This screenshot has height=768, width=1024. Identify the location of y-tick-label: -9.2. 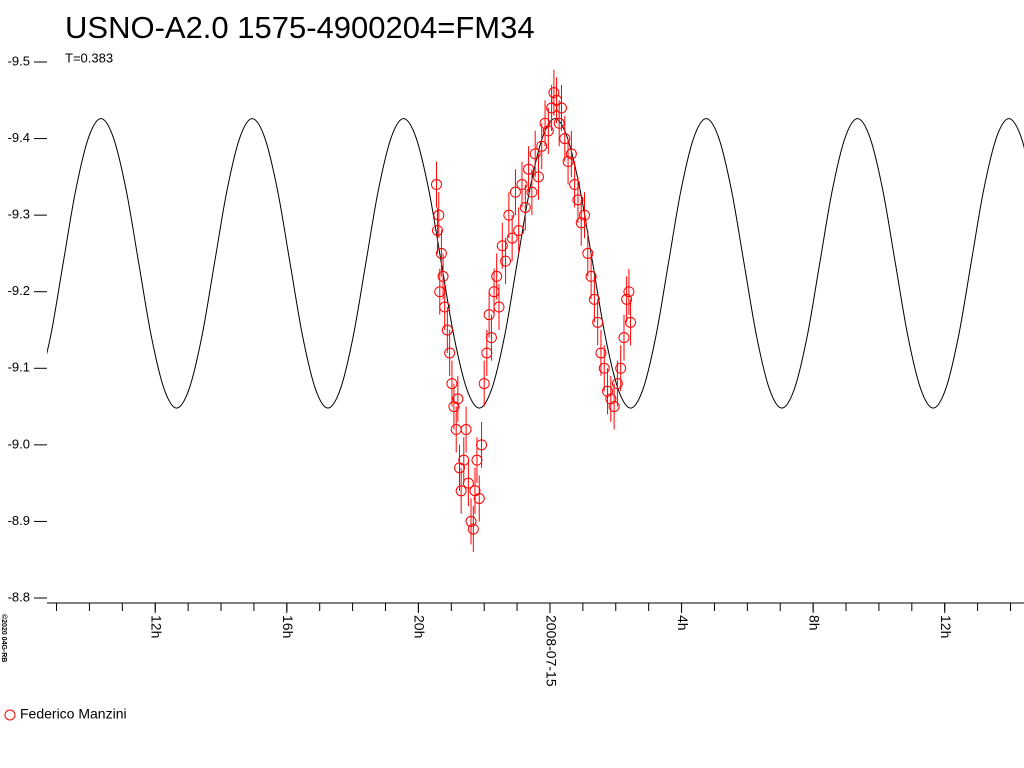
(19, 290).